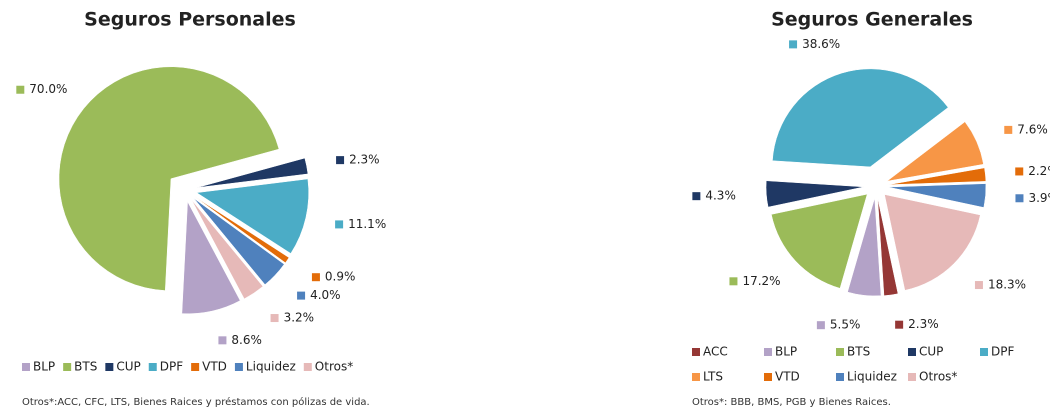  Describe the element at coordinates (1039, 171) in the screenshot. I see `data-label: 2.2%` at that location.